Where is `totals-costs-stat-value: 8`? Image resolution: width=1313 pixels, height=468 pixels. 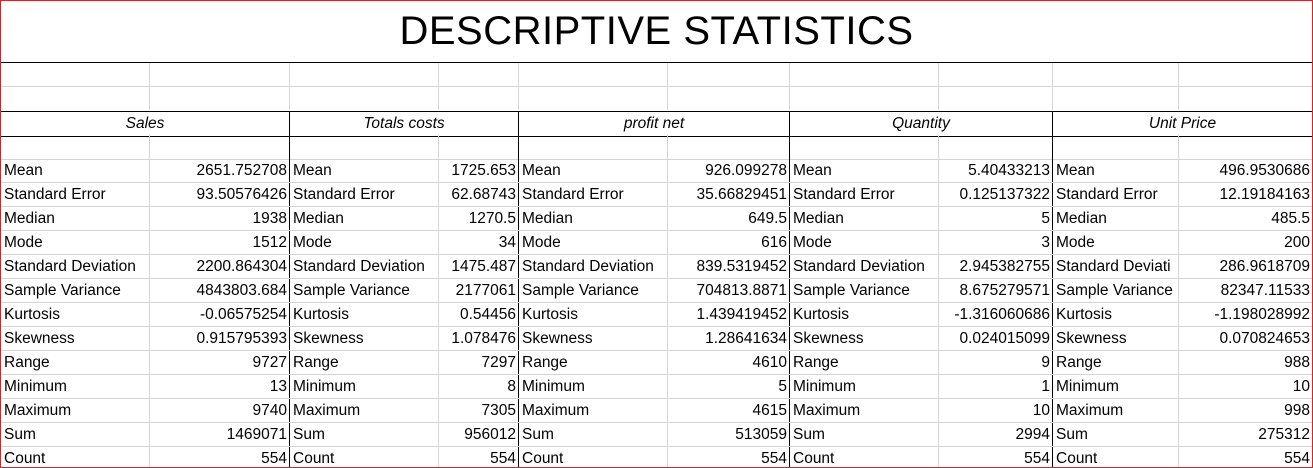 totals-costs-stat-value: 8 is located at coordinates (511, 386).